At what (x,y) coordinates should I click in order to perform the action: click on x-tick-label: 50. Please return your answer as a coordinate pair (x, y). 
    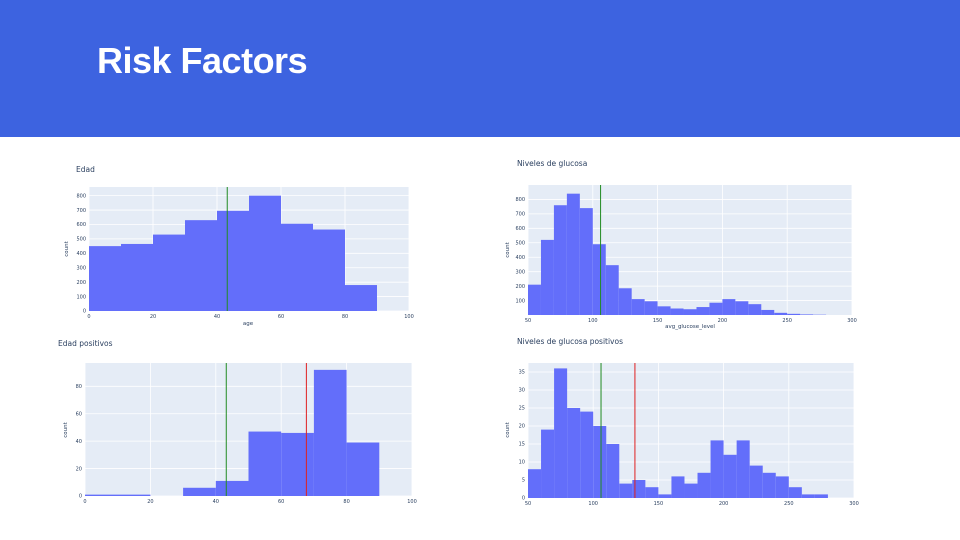
    Looking at the image, I should click on (528, 321).